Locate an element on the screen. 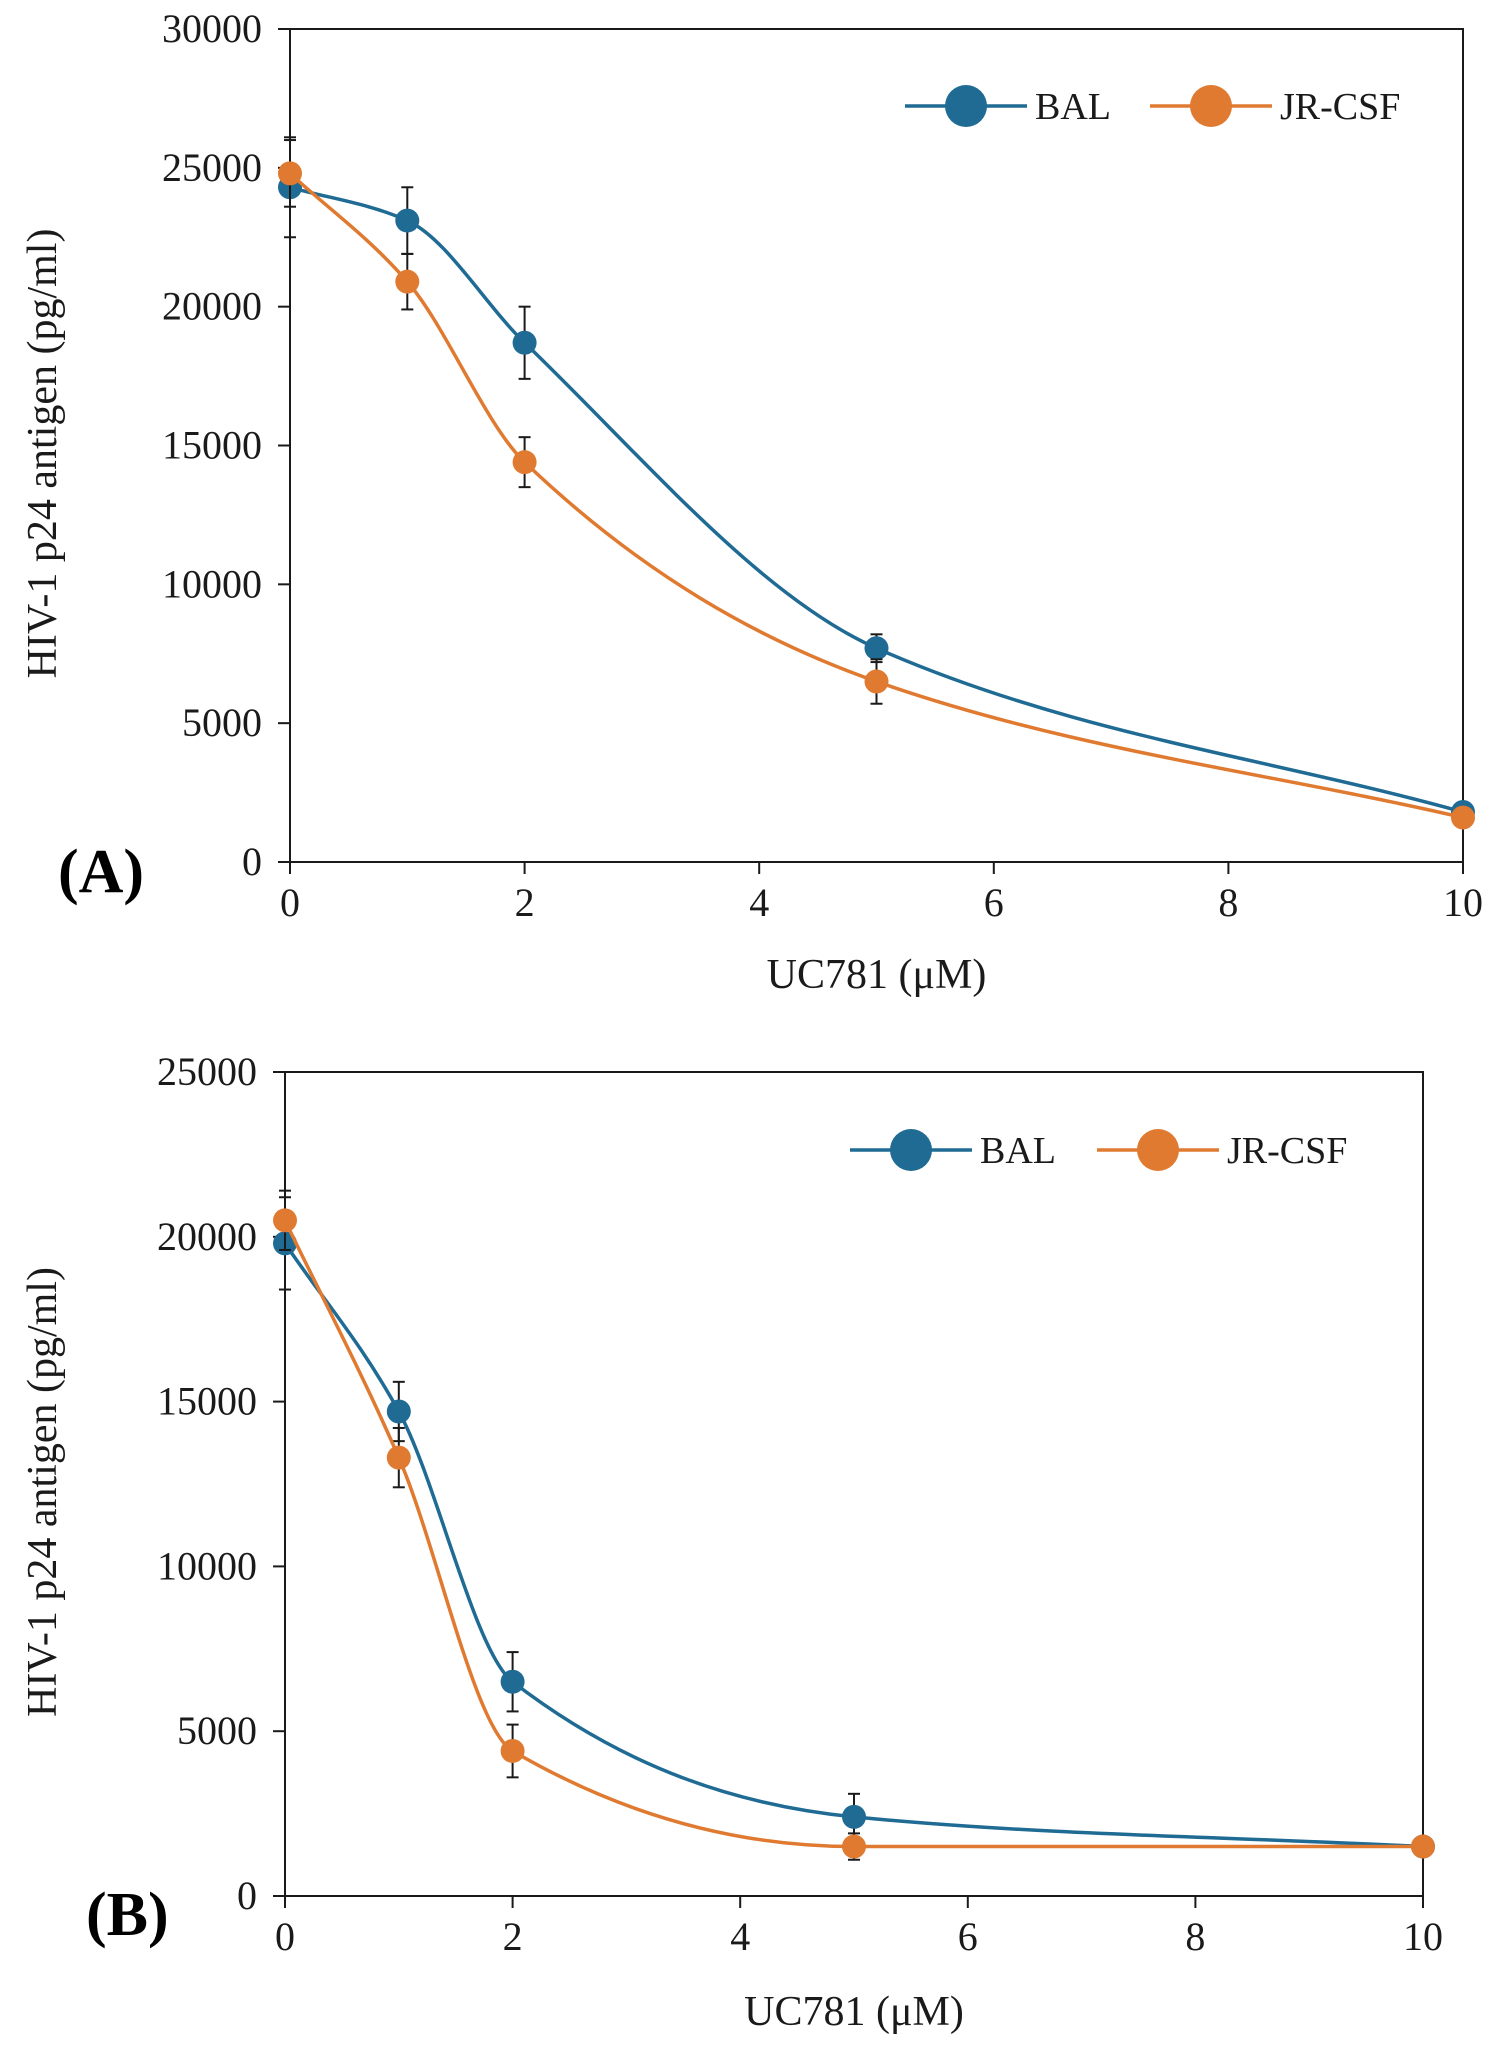 The width and height of the screenshot is (1500, 2050). panel-label: (B) is located at coordinates (127, 1915).